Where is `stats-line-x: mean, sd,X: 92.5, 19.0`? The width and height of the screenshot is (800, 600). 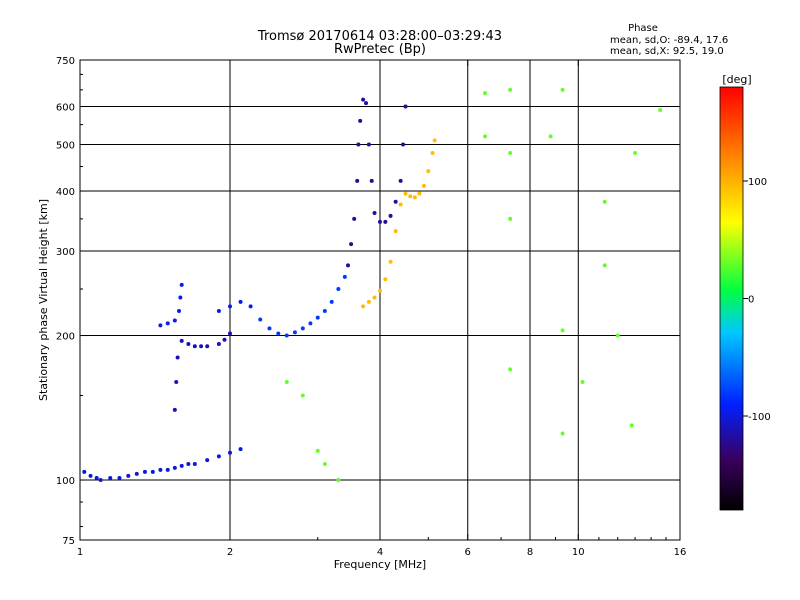 stats-line-x: mean, sd,X: 92.5, 19.0 is located at coordinates (667, 51).